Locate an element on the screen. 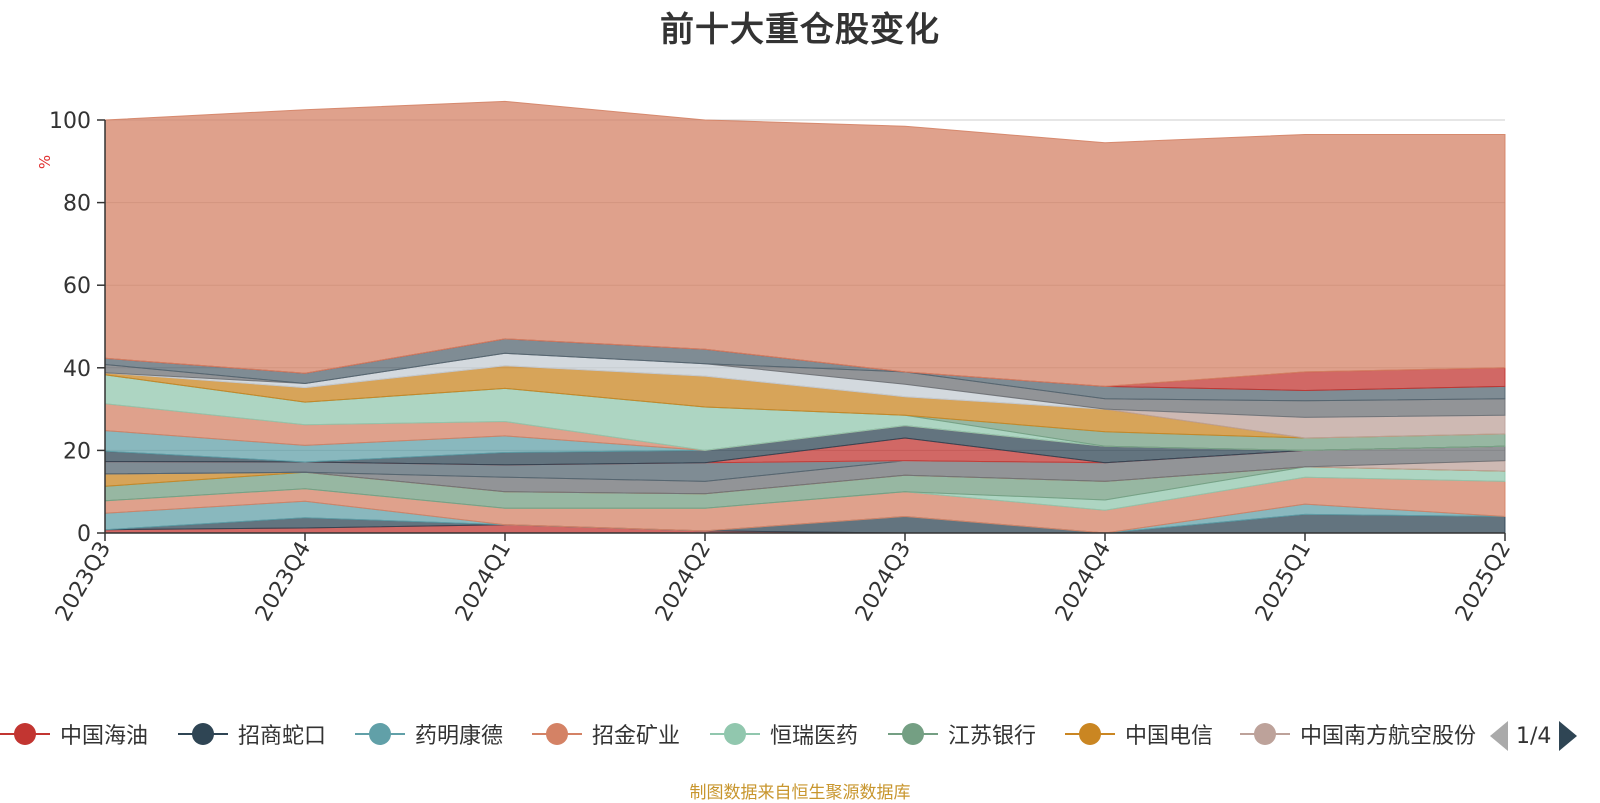 The width and height of the screenshot is (1600, 803). y-tick-label: 80 is located at coordinates (77, 204).